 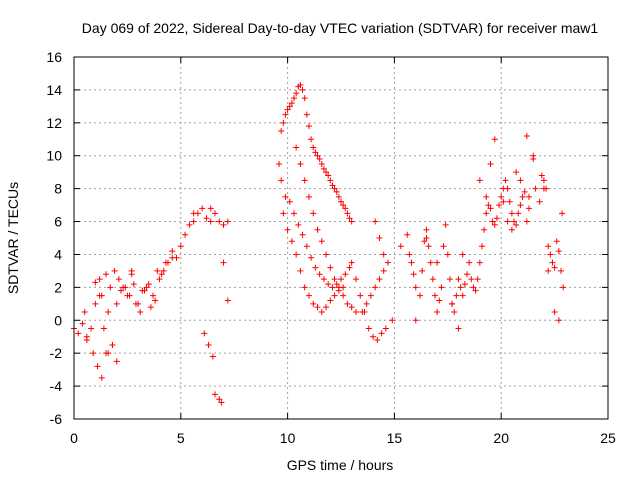 I want to click on y-tick-label: 8, so click(x=58, y=189).